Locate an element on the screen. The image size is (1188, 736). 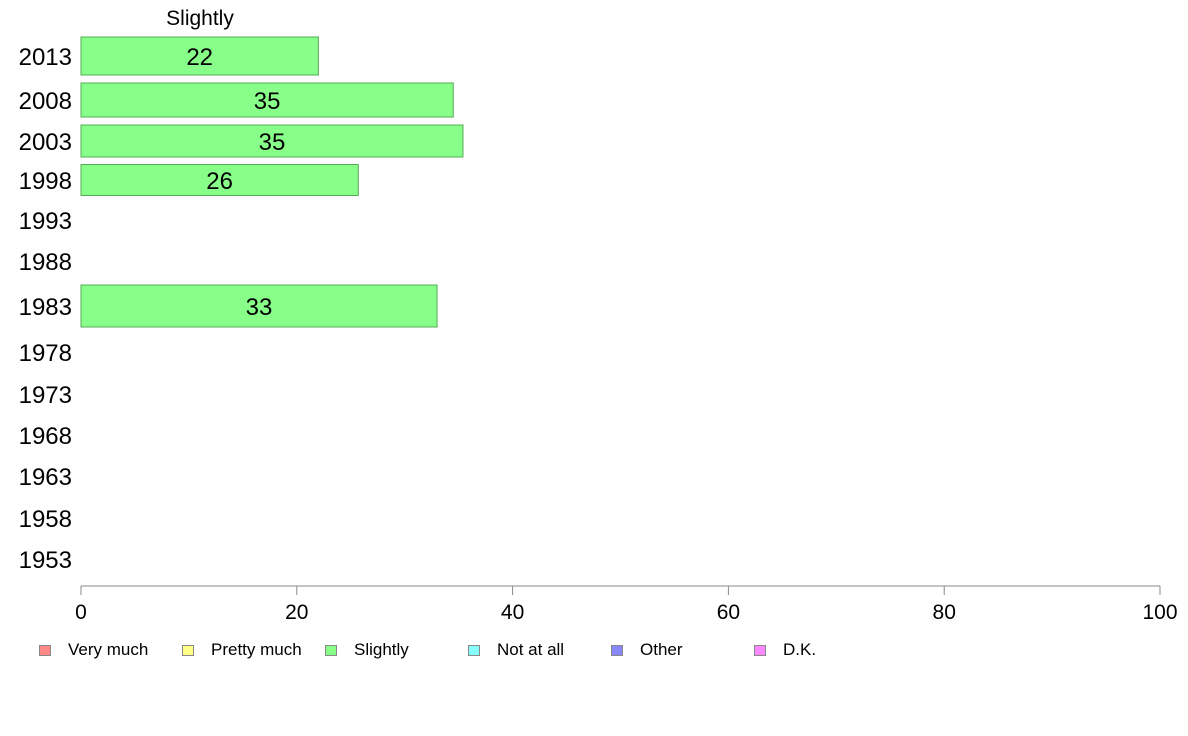
legend-swatch-pretty-much is located at coordinates (188, 650).